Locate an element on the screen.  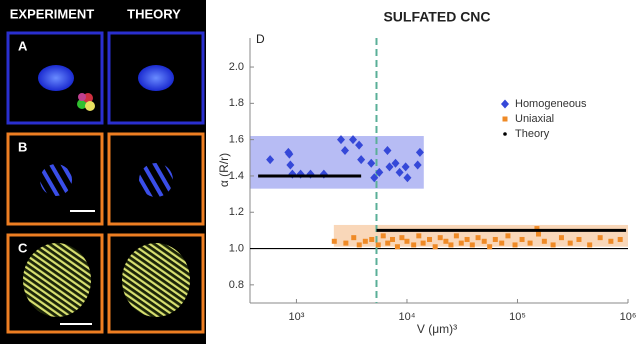
panel-label: D is located at coordinates (260, 39).